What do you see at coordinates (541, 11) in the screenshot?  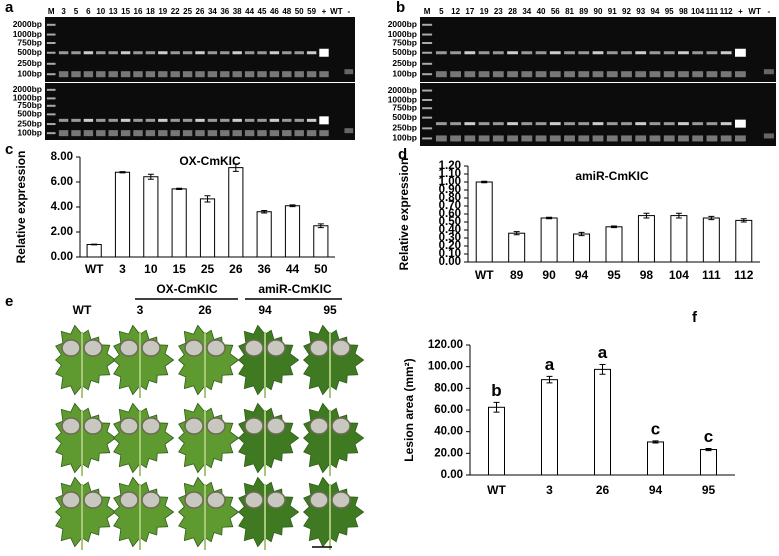 I see `lane-label: 40` at bounding box center [541, 11].